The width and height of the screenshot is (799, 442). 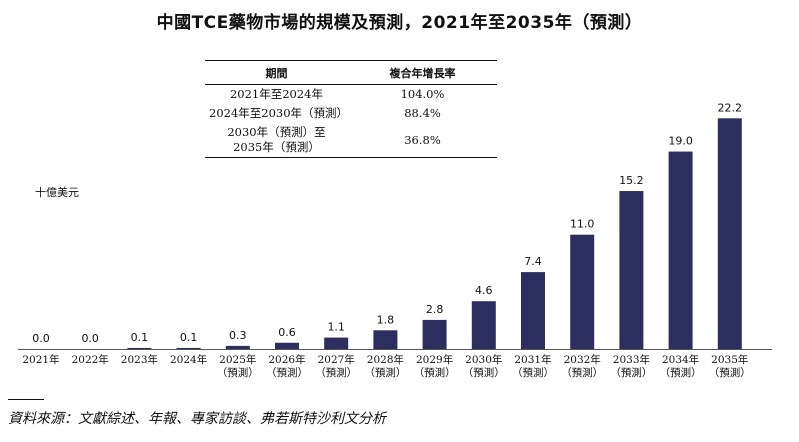 What do you see at coordinates (188, 359) in the screenshot?
I see `x-tick-label: 2024年` at bounding box center [188, 359].